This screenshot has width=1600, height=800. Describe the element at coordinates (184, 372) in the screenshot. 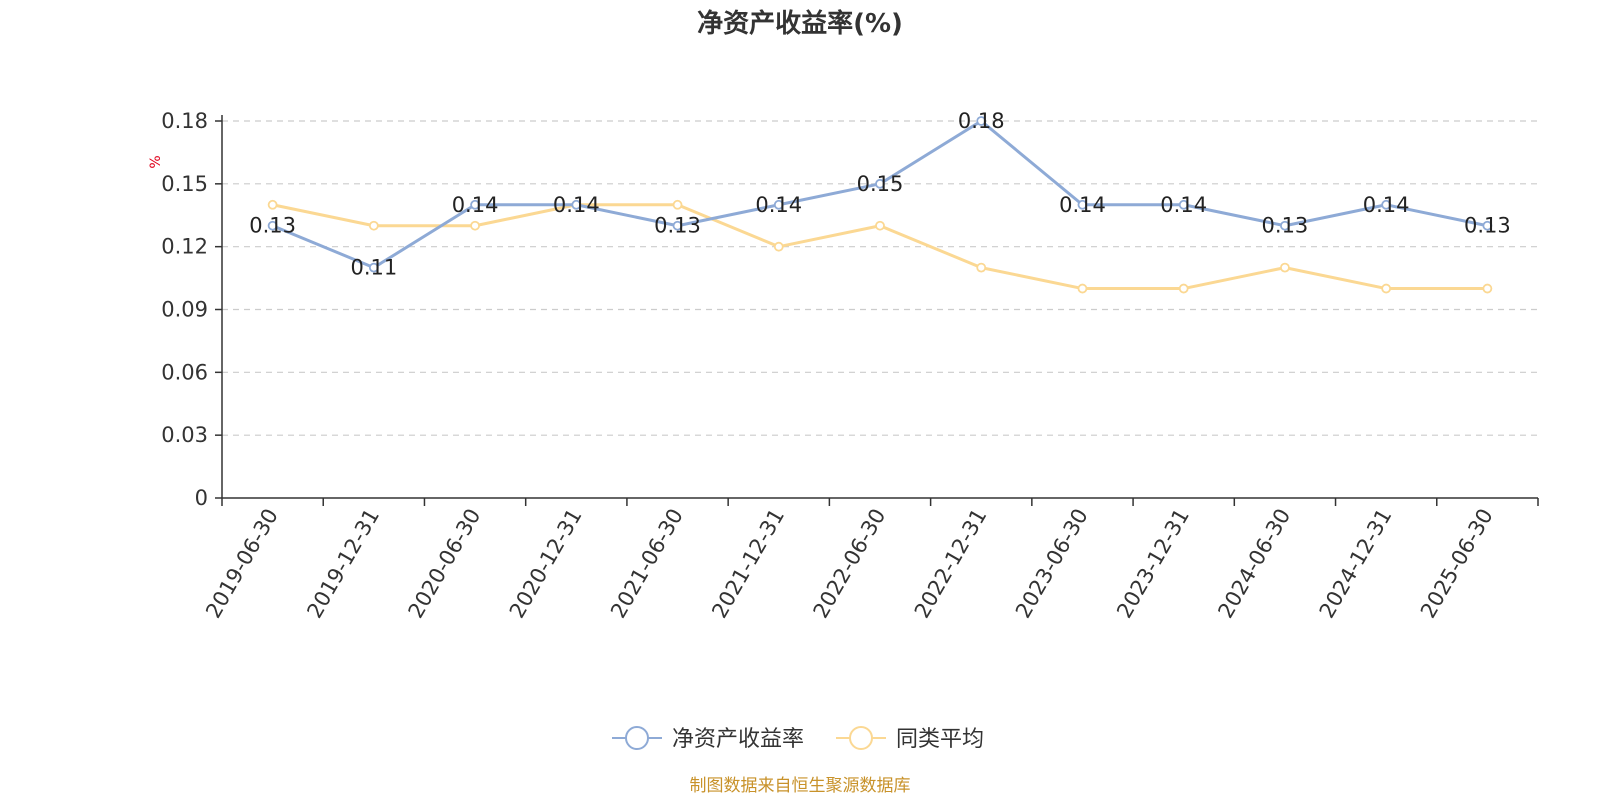

I see `y-tick-label: 0.06` at that location.